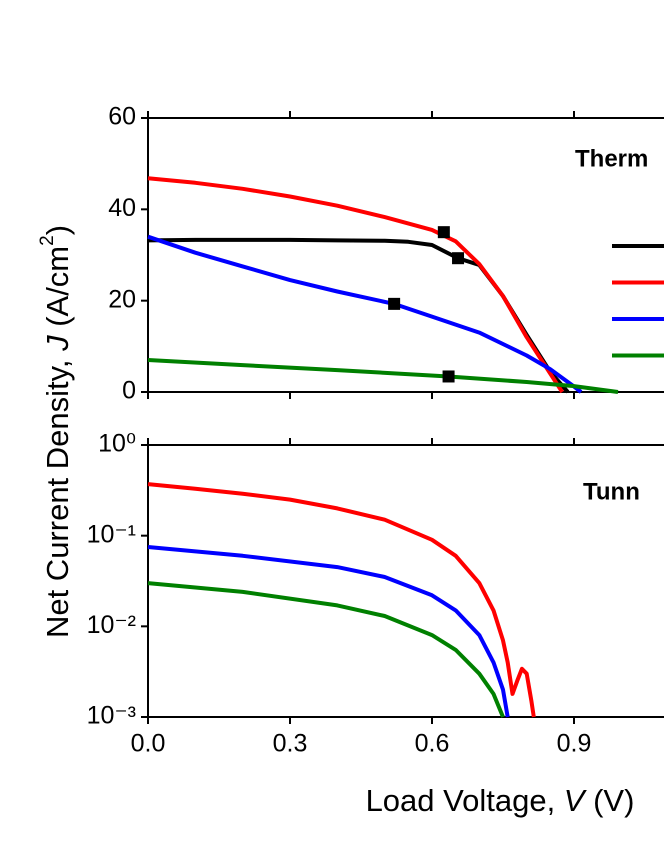 The height and width of the screenshot is (860, 664). Describe the element at coordinates (57, 291) in the screenshot. I see `y-axis-label-part: (A/cm` at that location.